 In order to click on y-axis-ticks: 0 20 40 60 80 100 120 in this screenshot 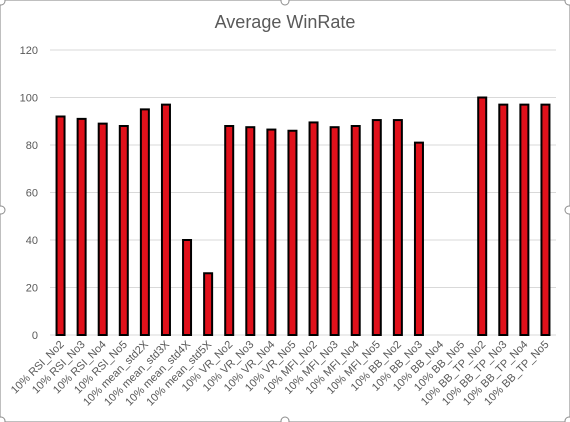, I will do `click(29, 193)`.